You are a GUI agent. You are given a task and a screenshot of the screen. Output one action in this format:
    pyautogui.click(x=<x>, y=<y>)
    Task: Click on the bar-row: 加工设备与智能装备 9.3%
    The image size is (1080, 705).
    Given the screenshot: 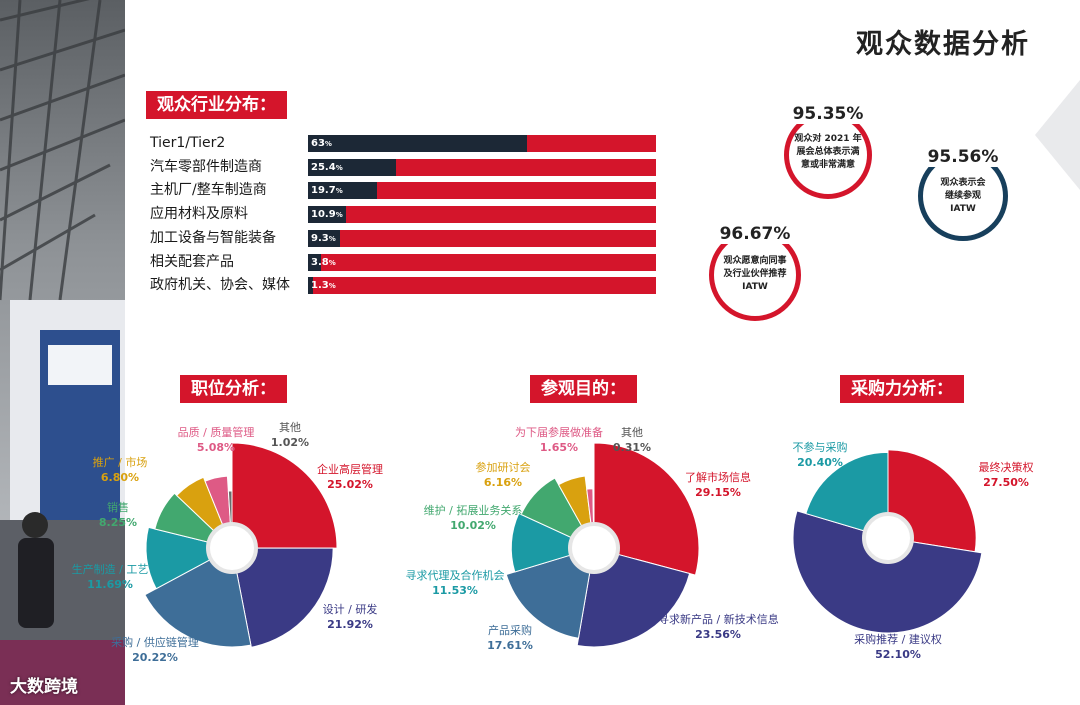 What is the action you would take?
    pyautogui.click(x=405, y=238)
    